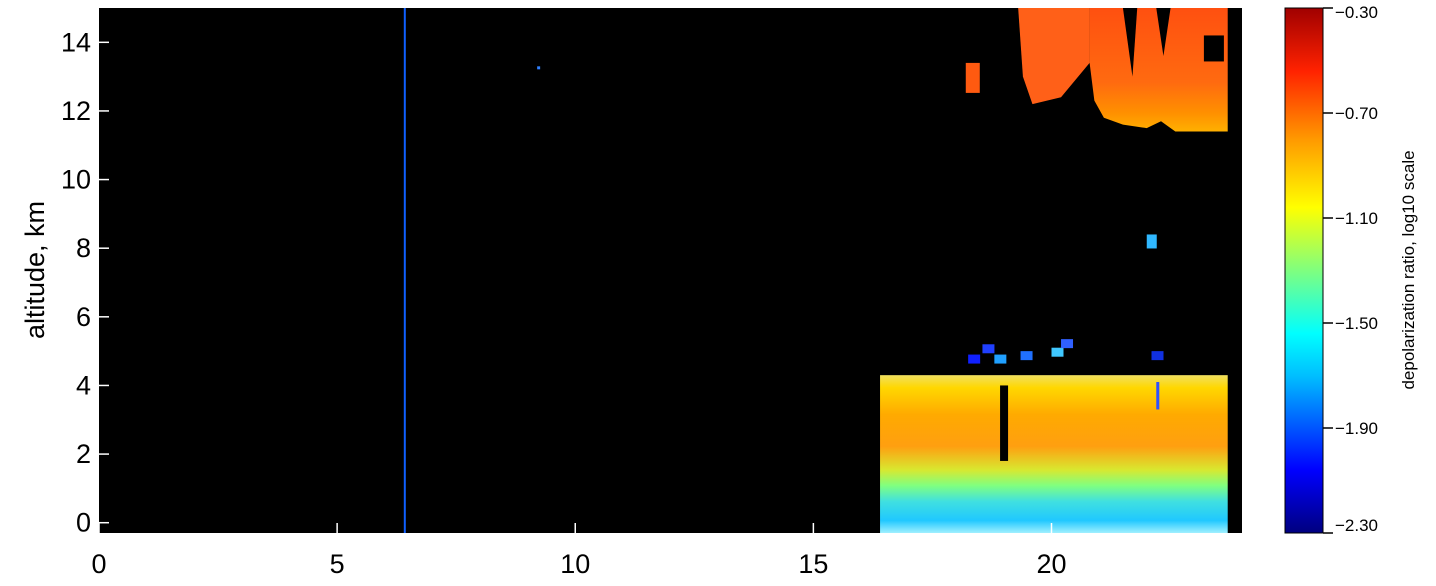 The image size is (1436, 586). I want to click on region-isolated-cloud, so click(1151, 241).